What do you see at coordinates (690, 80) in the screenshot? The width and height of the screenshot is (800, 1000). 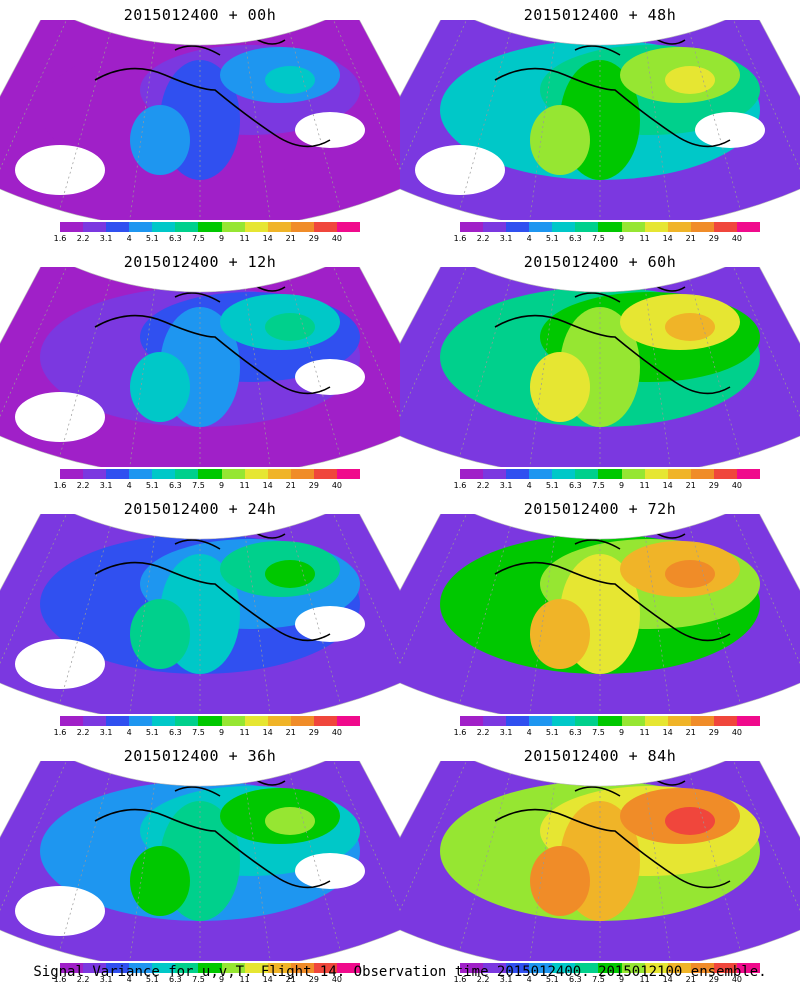 I see `variance-contour` at bounding box center [690, 80].